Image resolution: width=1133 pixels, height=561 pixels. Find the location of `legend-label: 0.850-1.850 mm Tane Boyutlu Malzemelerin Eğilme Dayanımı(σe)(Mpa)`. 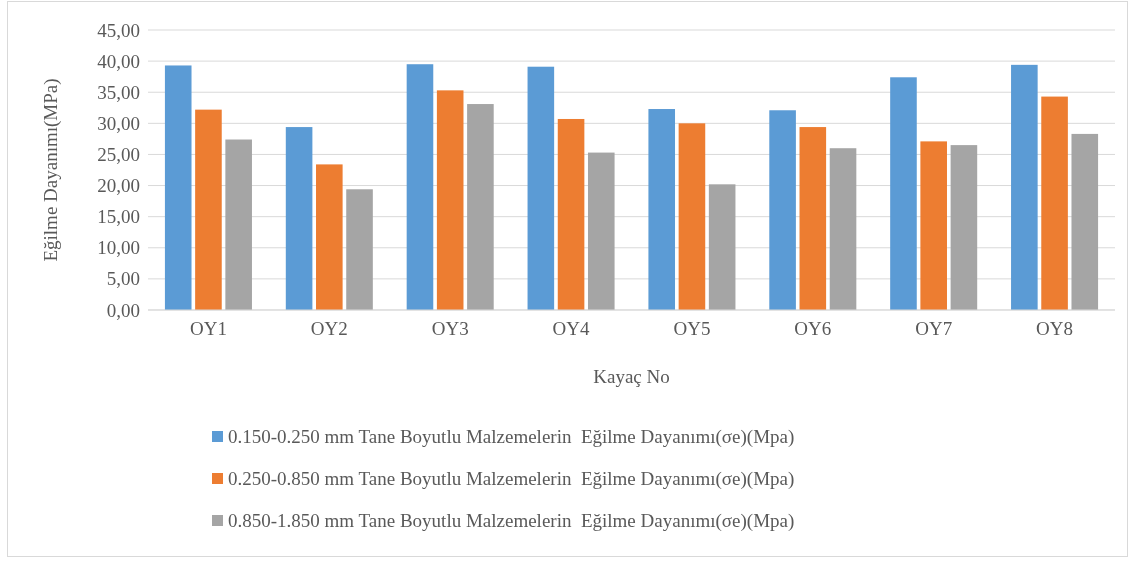

legend-label: 0.850-1.850 mm Tane Boyutlu Malzemelerin Eğilme Dayanımı(σe)(Mpa) is located at coordinates (511, 521).